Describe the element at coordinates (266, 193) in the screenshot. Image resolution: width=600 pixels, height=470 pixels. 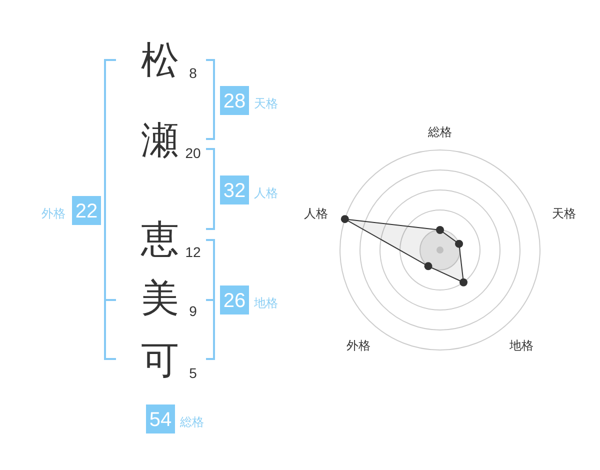
I see `category-label: 人格` at that location.